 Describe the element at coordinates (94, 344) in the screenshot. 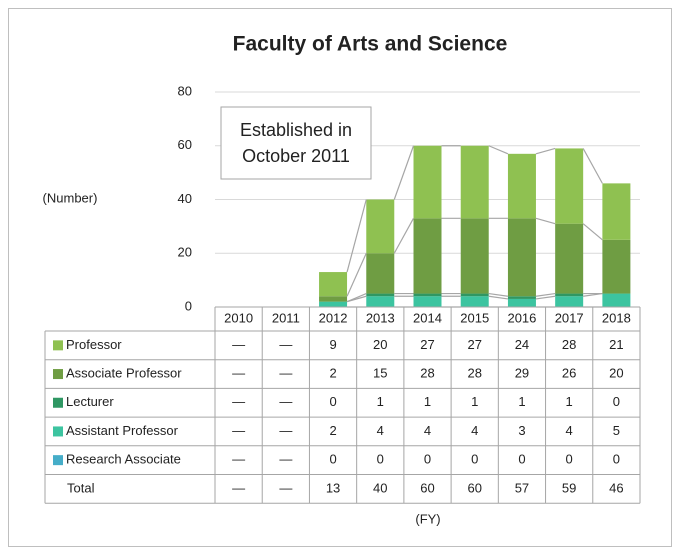

I see `legend-label: Professor` at that location.